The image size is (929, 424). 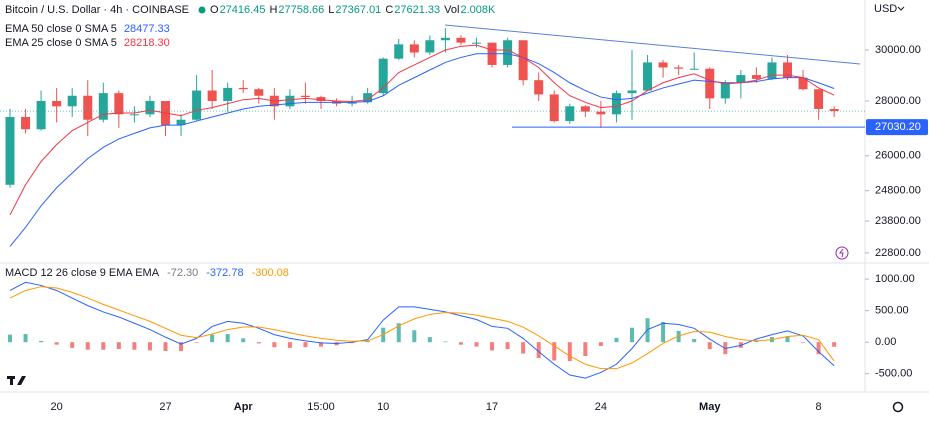 I want to click on settings-icon, so click(x=898, y=407).